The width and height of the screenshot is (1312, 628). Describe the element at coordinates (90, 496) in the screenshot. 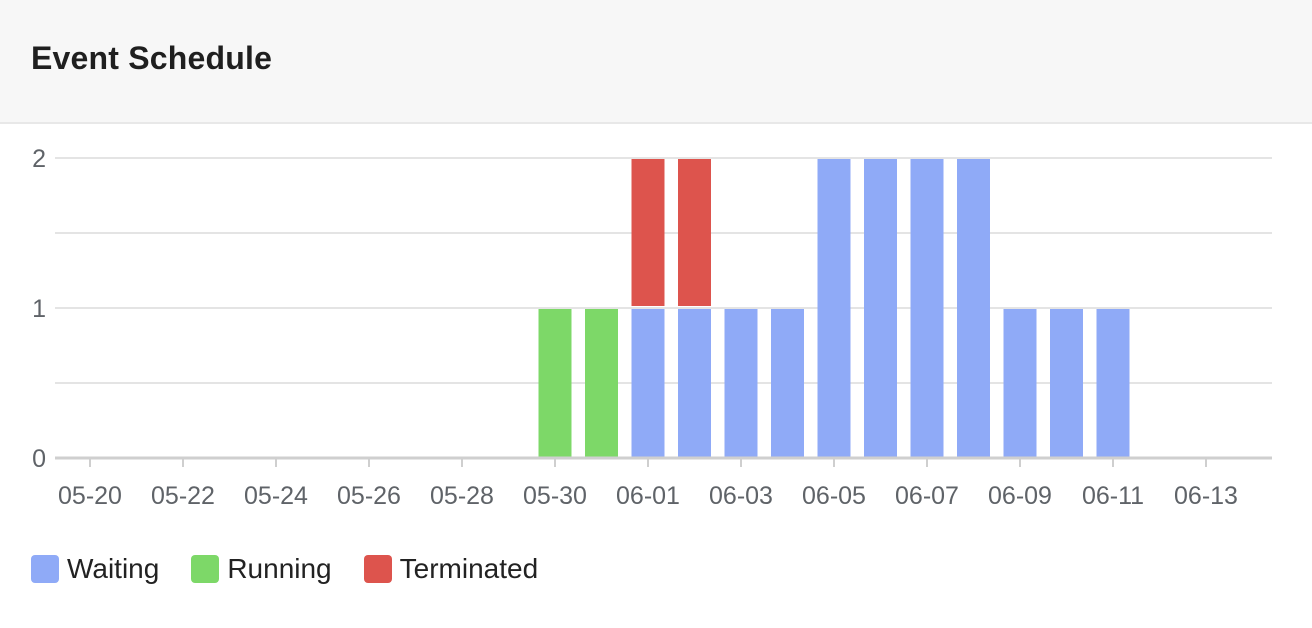

I see `x-tick-label: 05-20` at that location.